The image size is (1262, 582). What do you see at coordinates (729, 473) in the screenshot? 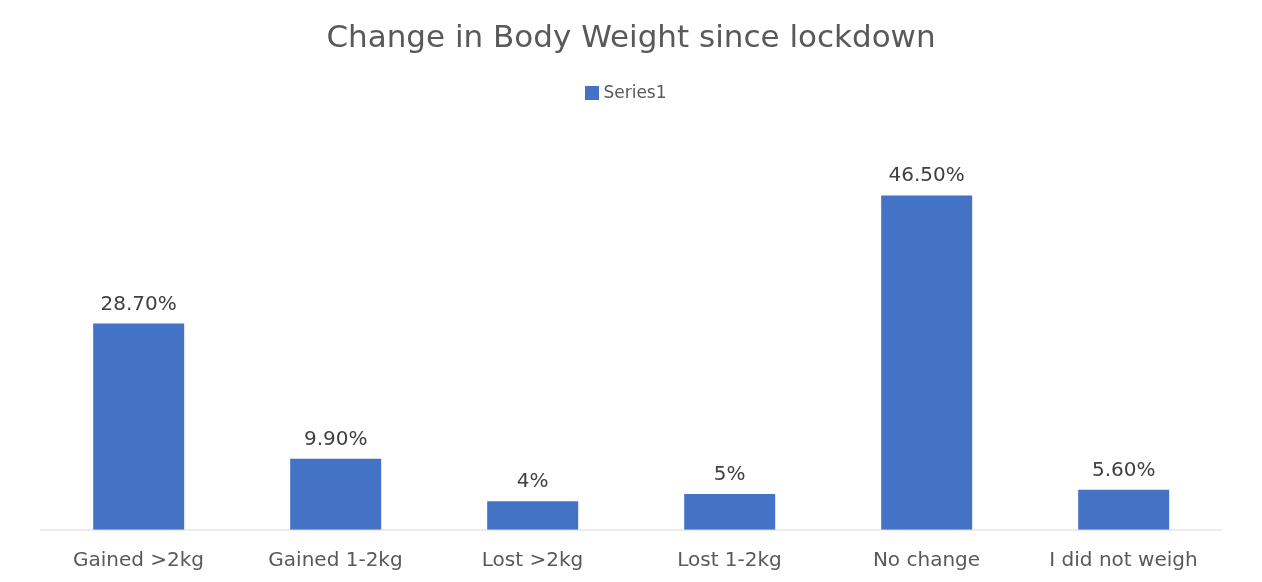
I see `data-label: 5%` at bounding box center [729, 473].